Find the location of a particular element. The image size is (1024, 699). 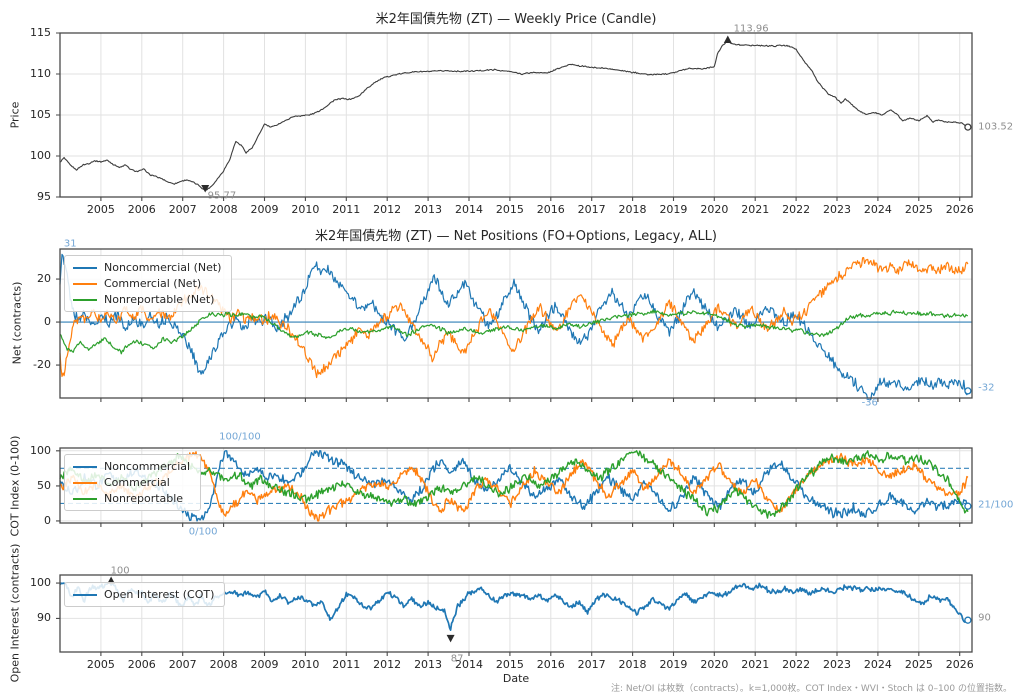

legend-item-nonreportable-net: Nonreportable (Net) is located at coordinates (147, 299).